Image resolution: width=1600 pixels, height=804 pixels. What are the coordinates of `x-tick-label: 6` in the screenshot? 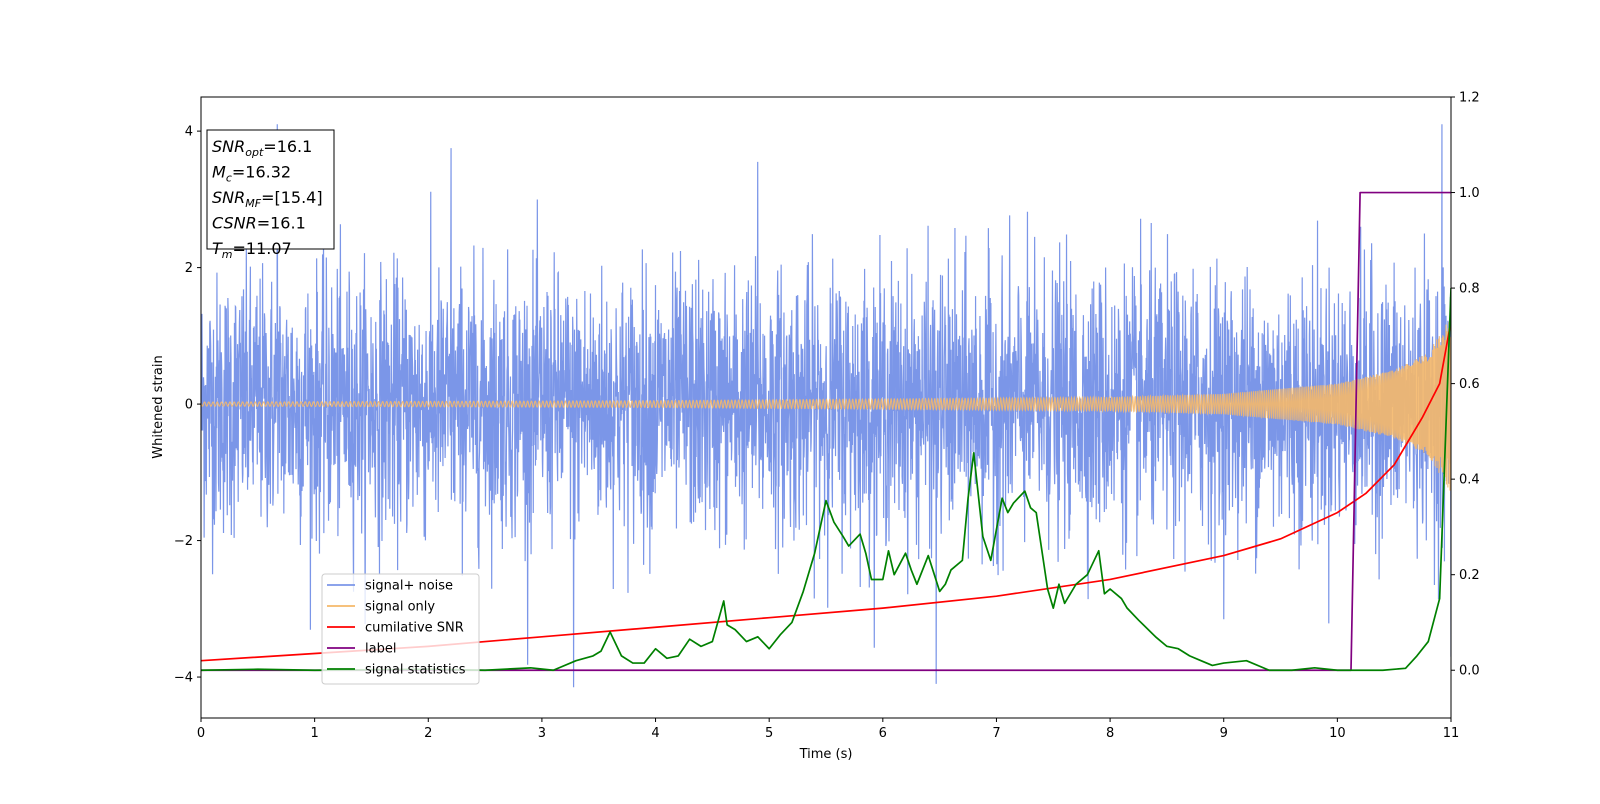 It's located at (883, 733).